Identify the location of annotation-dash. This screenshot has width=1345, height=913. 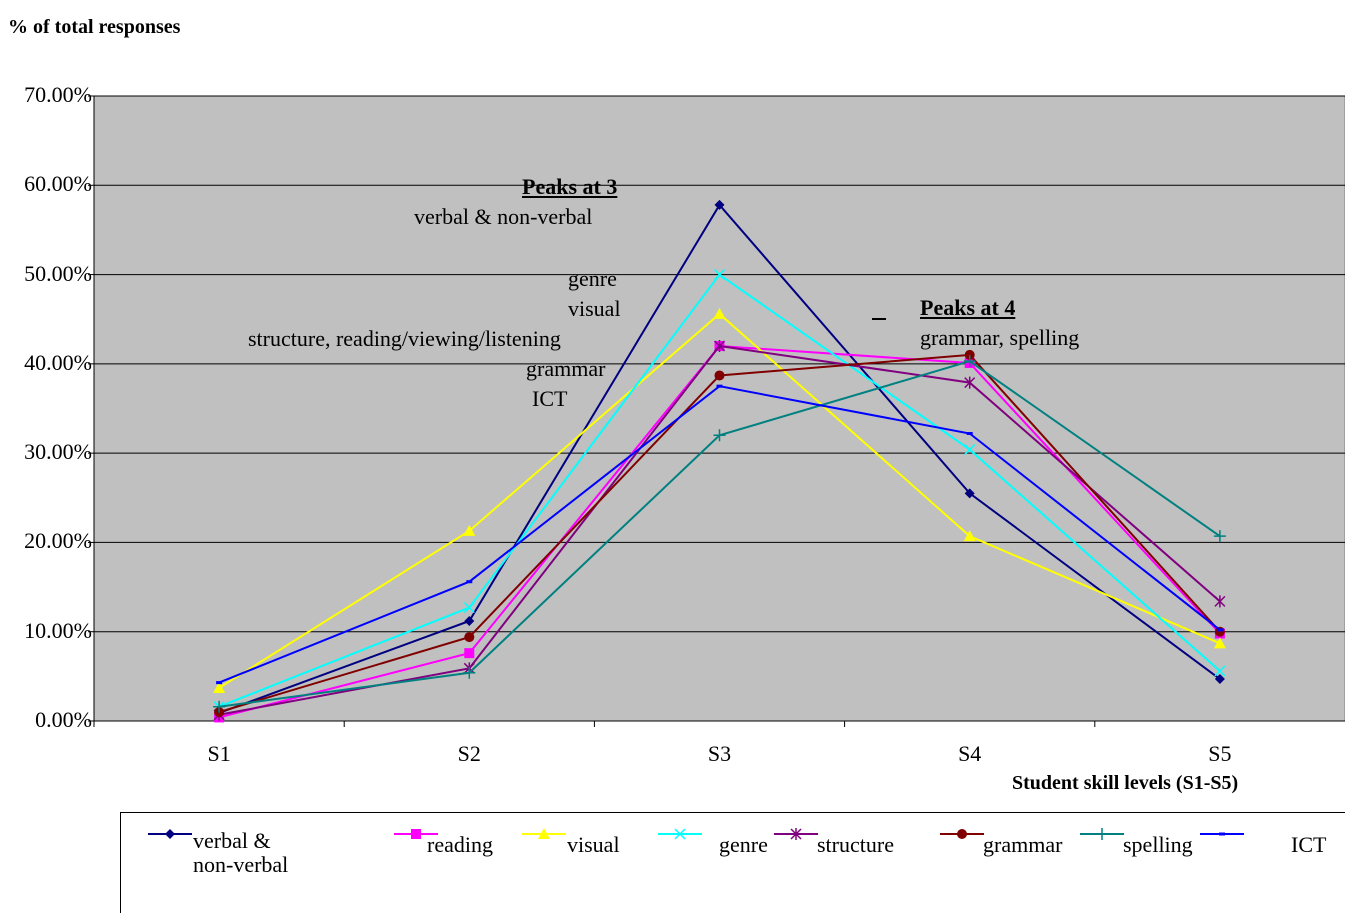
(879, 319).